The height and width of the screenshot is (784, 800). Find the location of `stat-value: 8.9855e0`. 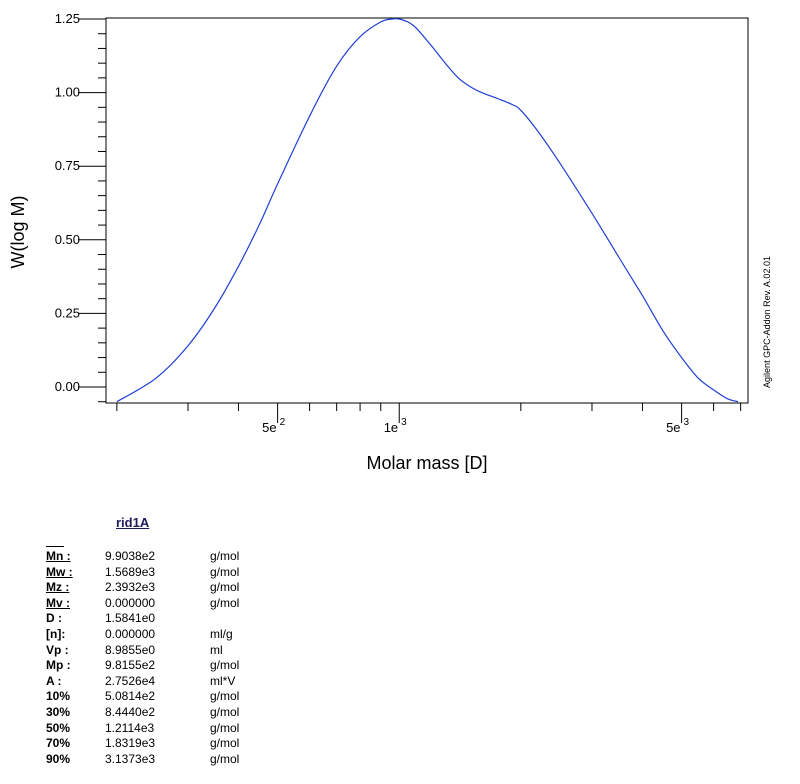

stat-value: 8.9855e0 is located at coordinates (130, 649).